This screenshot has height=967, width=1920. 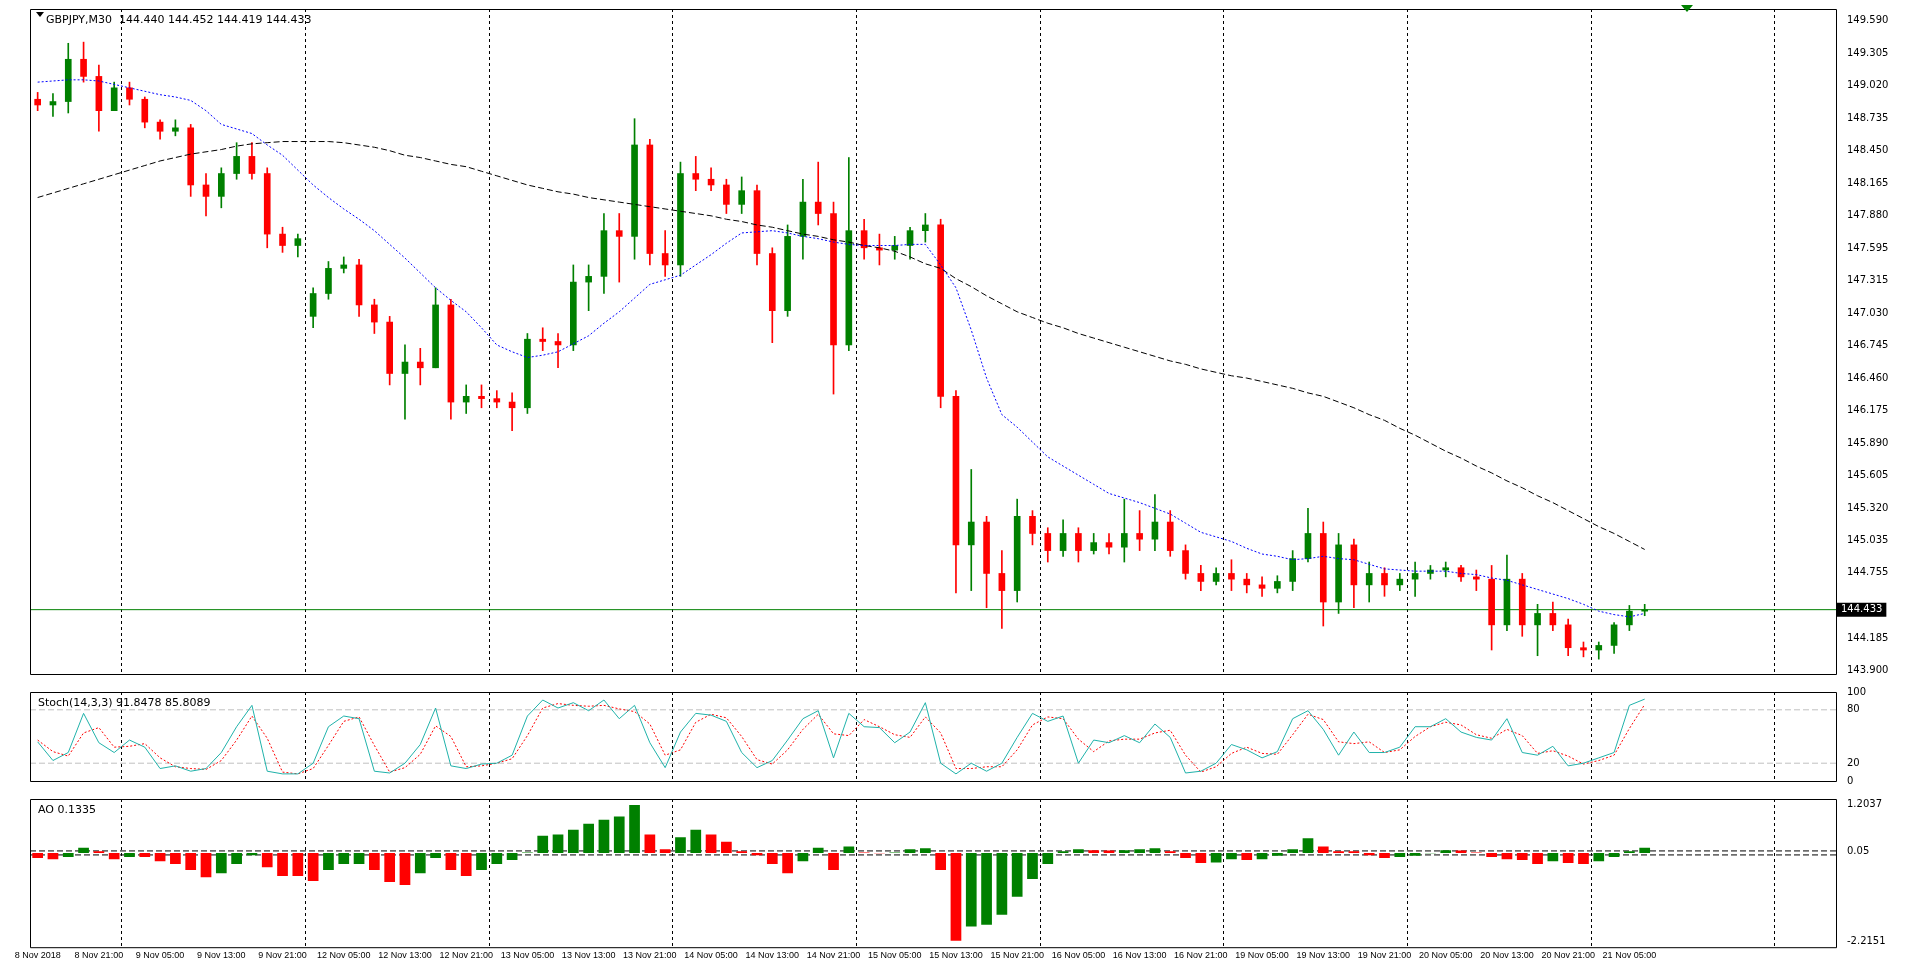 I want to click on x-tick-label: 9 Nov 21:00, so click(x=282, y=955).